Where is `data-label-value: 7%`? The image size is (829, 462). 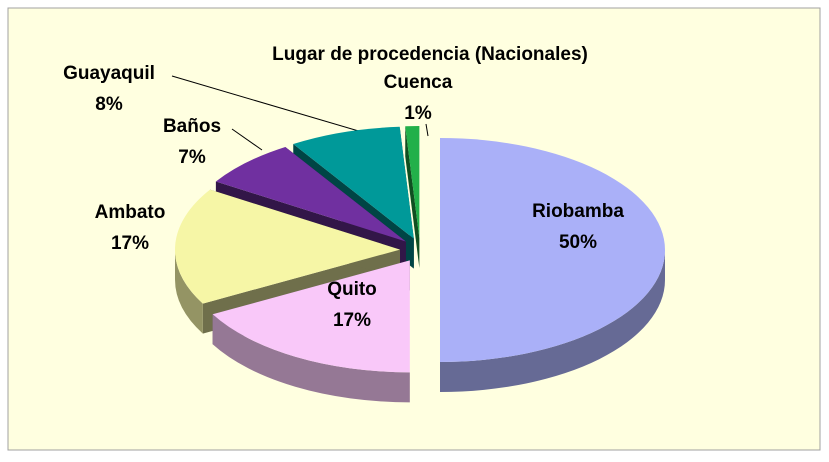 data-label-value: 7% is located at coordinates (192, 157).